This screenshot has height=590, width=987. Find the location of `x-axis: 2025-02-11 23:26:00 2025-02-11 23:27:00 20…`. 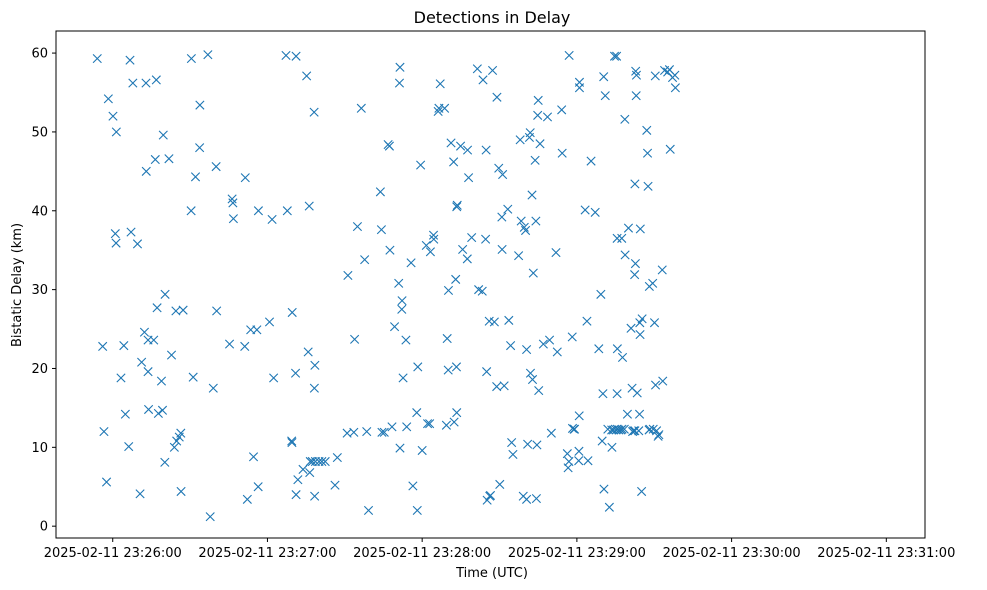

x-axis: 2025-02-11 23:26:00 2025-02-11 23:27:00 20… is located at coordinates (499, 549).